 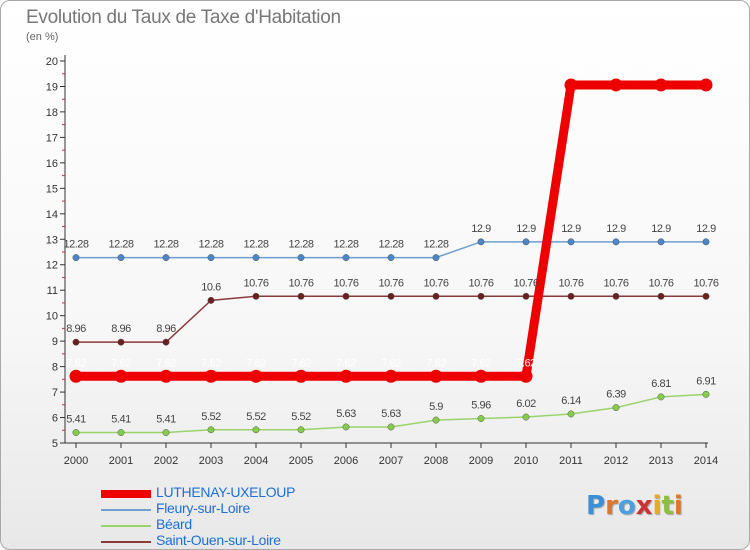 What do you see at coordinates (481, 461) in the screenshot?
I see `x-tick-label: 2009` at bounding box center [481, 461].